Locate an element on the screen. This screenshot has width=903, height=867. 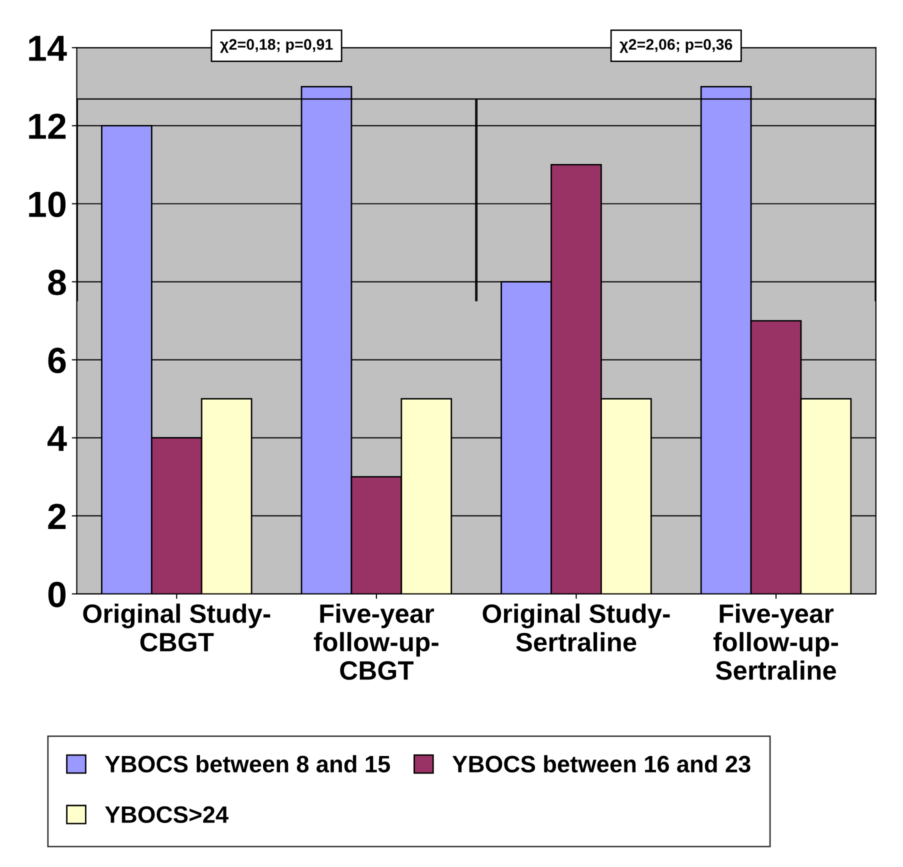
x-tick-label: Original Study- Sertraline is located at coordinates (576, 628).